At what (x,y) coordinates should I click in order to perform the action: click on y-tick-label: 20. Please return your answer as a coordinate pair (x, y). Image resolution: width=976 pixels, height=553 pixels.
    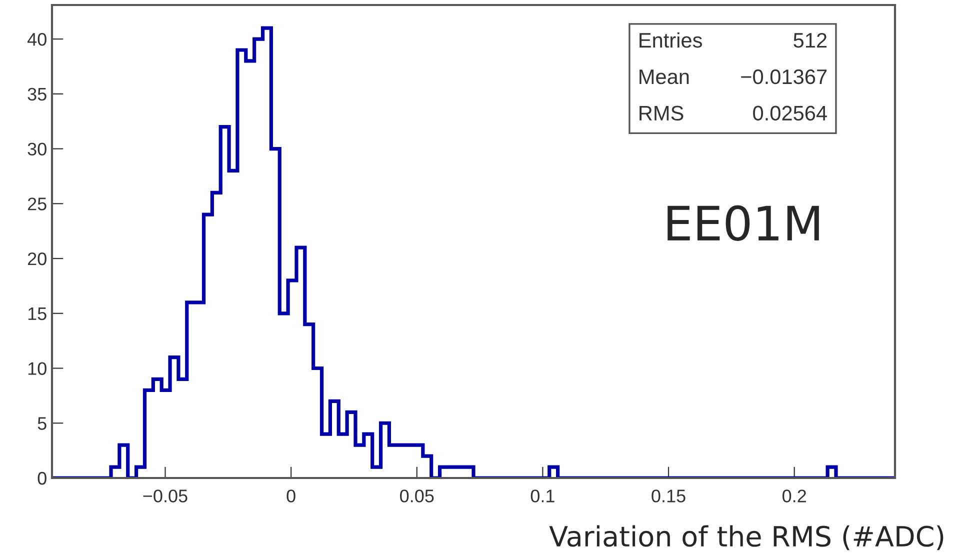
    Looking at the image, I should click on (37, 259).